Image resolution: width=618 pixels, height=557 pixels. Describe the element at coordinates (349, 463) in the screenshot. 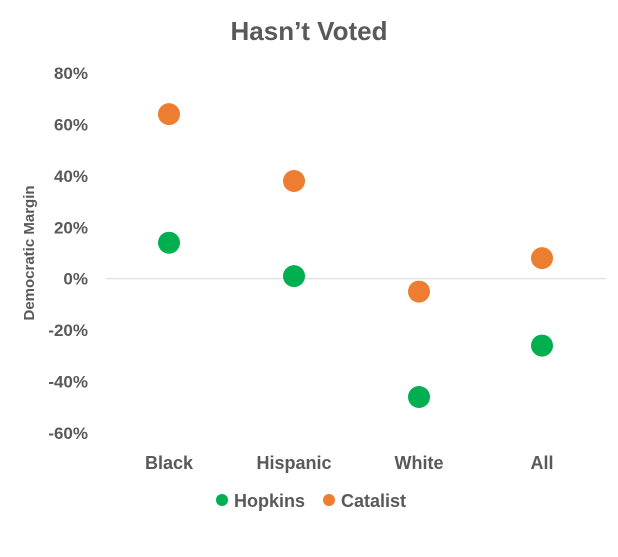

I see `x-axis-categories: Black Hispanic White All` at that location.